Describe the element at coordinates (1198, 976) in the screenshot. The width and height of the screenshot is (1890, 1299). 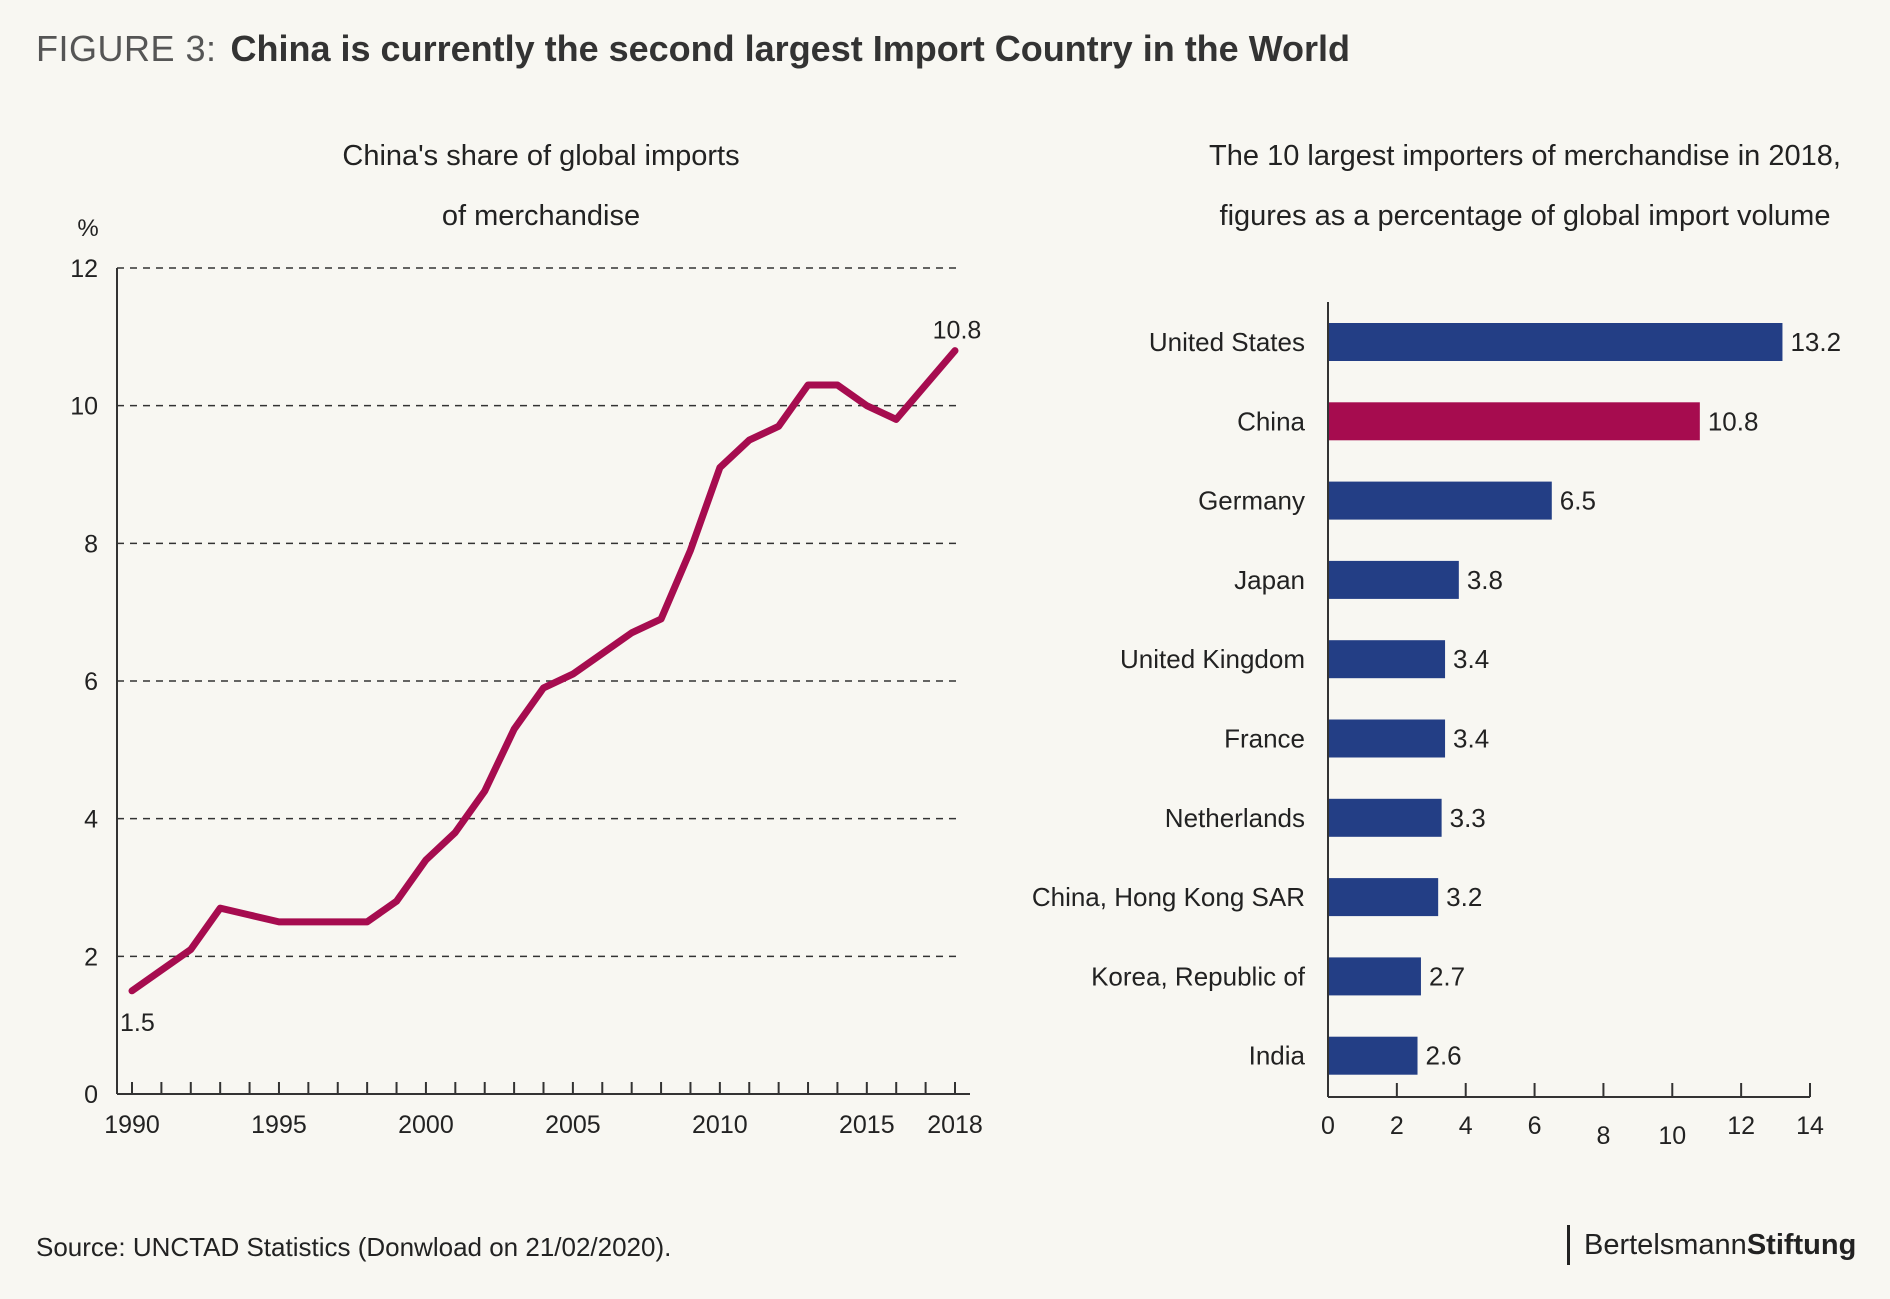
I see `category-label: Korea, Republic of` at that location.